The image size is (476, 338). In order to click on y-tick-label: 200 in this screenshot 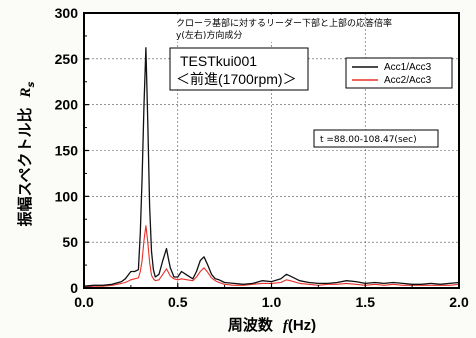, I will do `click(67, 105)`.